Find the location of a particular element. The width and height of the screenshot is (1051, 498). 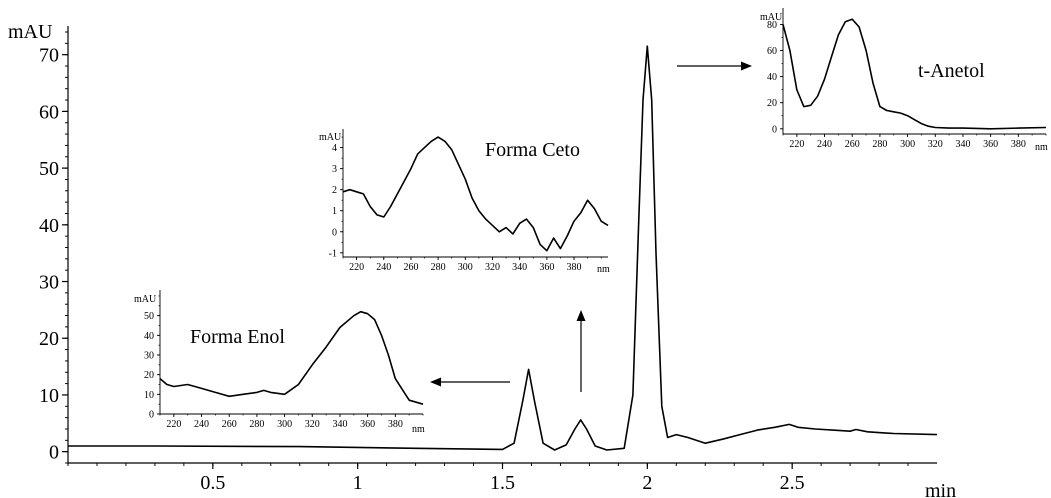

y-tick-label: 70 is located at coordinates (49, 56).